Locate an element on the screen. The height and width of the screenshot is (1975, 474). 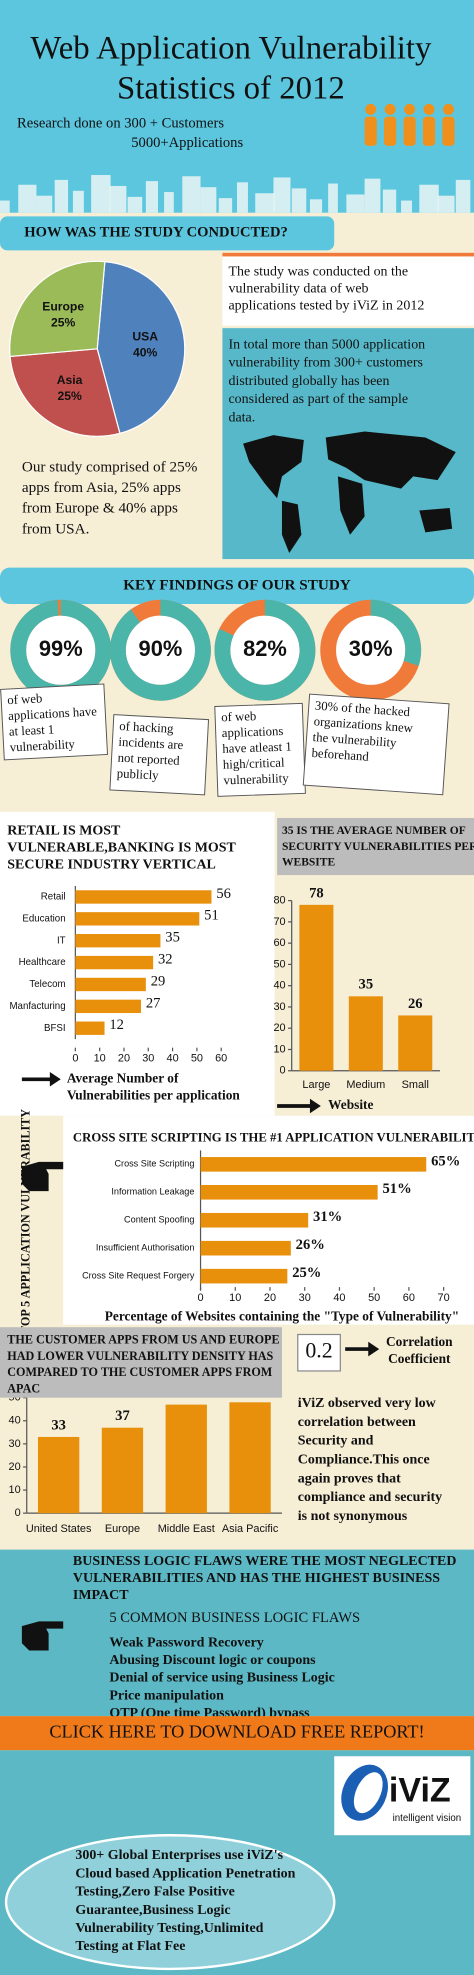
study-text: vulnerability from 300+ customers is located at coordinates (325, 363).